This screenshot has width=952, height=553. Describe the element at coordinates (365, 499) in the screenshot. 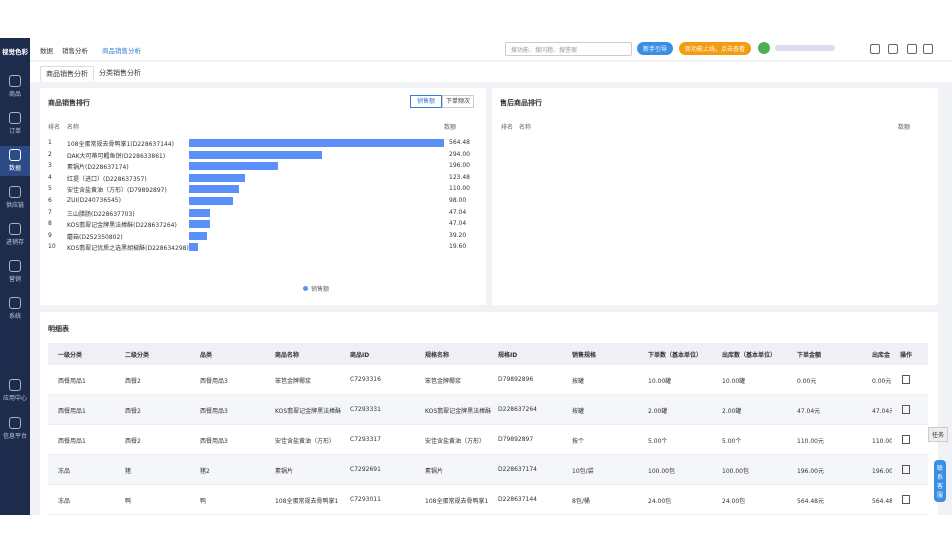

I see `table-cell: C7293011` at that location.